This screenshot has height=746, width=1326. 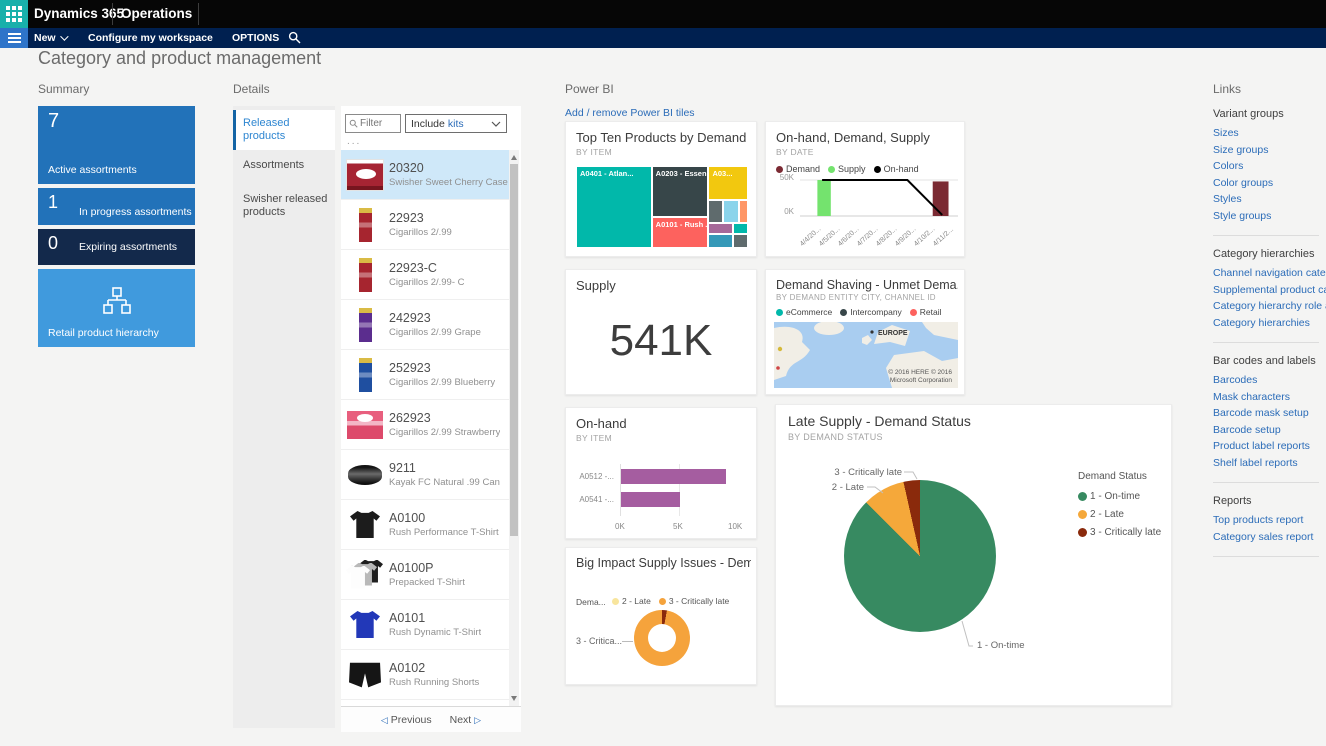 I want to click on product-list-item: 252923 Cigarillos 2/.99 Blueberry, so click(x=425, y=375).